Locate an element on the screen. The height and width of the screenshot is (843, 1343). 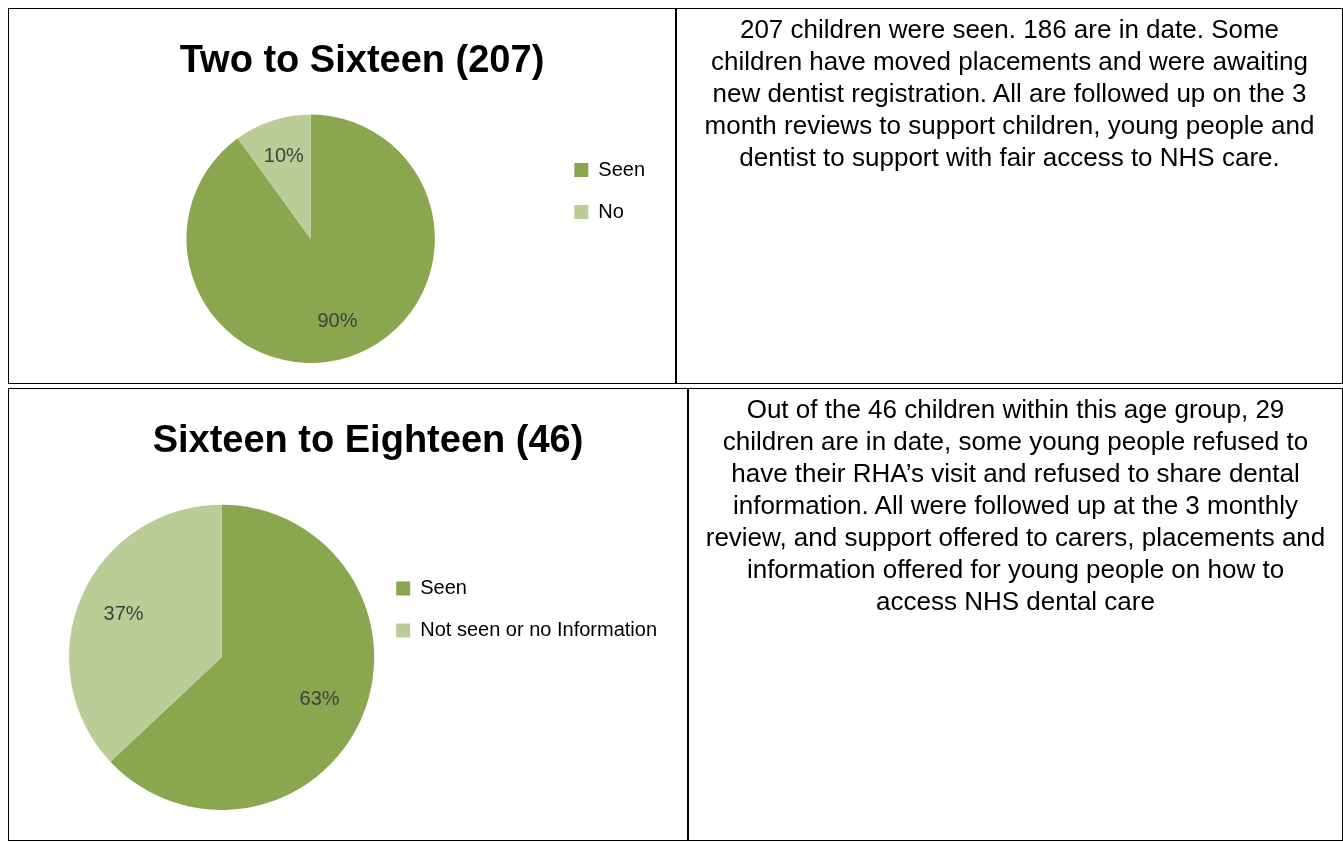
text: 207 children were seen. 186 are in date. Some children have moved placements and were awaiting new dentist registration. All are followed up on the 3 month reviews to support children, young people and dentist to support with fair access to NHS care. is located at coordinates (1009, 93).